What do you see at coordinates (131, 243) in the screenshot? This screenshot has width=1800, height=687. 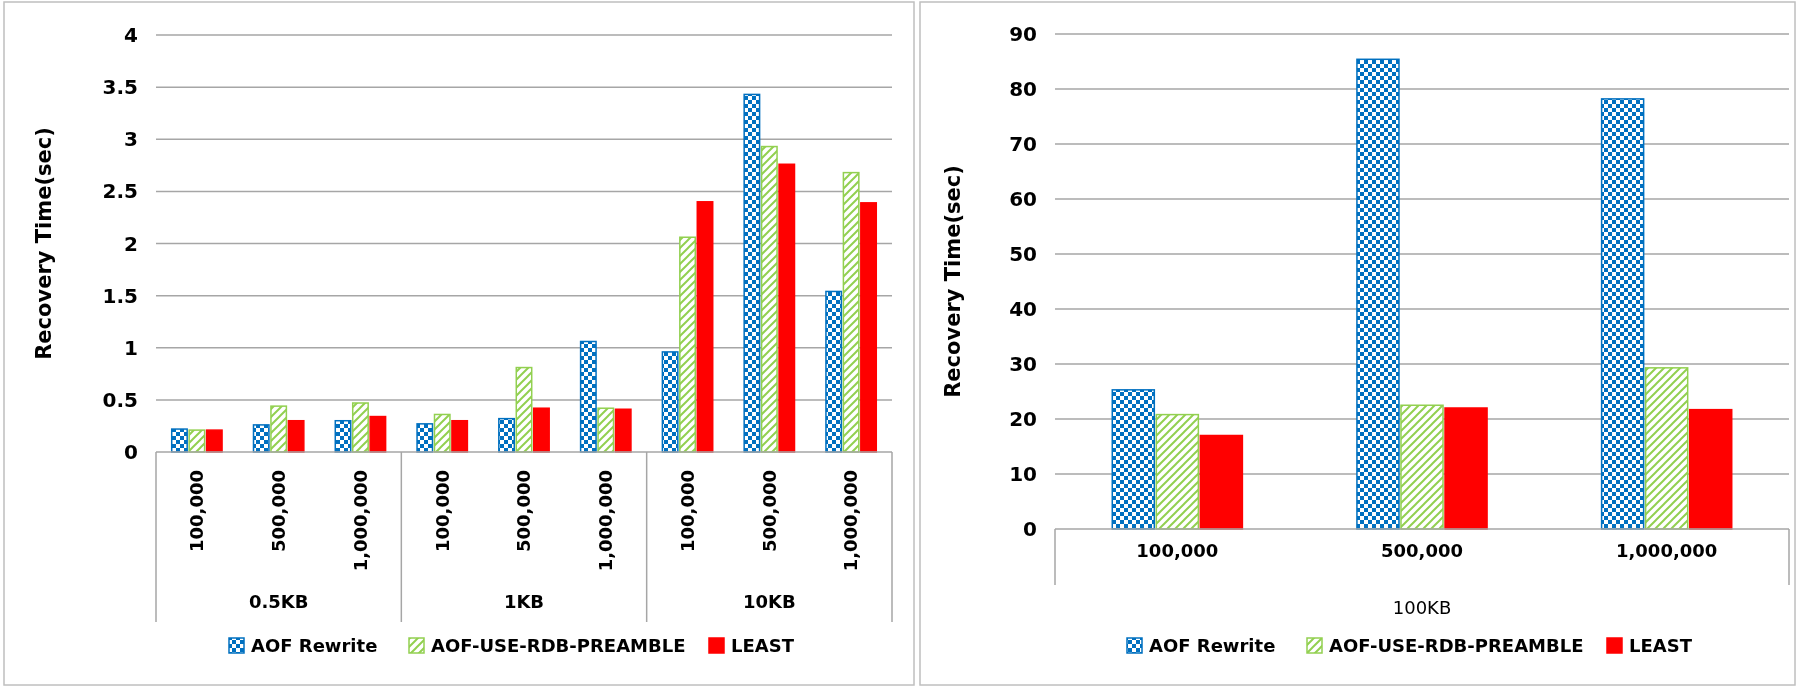 I see `y-tick-label: 2` at bounding box center [131, 243].